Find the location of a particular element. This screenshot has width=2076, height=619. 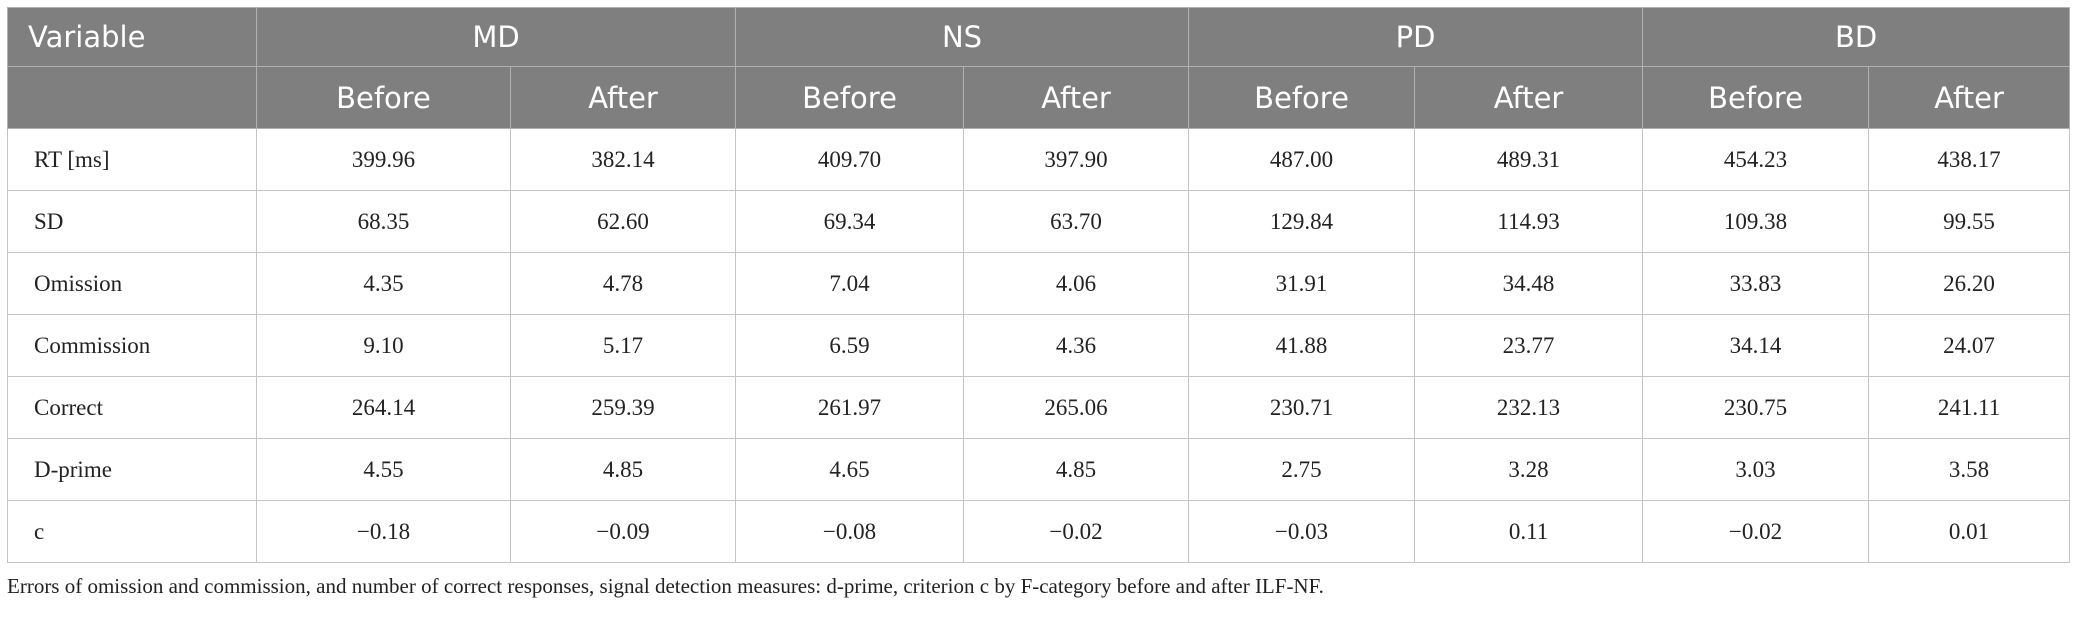

table-cell: 6.59 is located at coordinates (850, 345).